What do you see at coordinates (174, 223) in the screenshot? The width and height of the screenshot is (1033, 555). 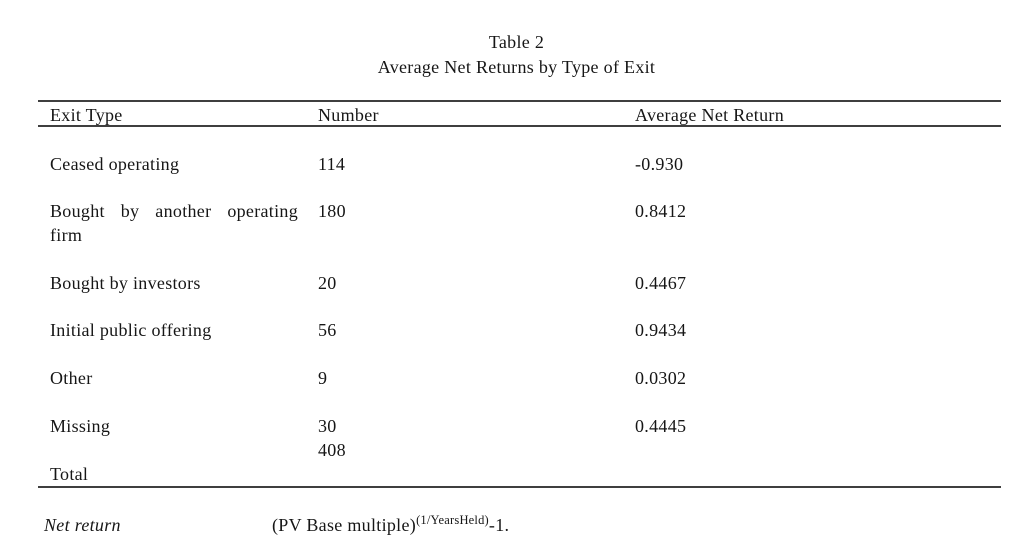 I see `cell-exit-type: Bought by another operating firm` at bounding box center [174, 223].